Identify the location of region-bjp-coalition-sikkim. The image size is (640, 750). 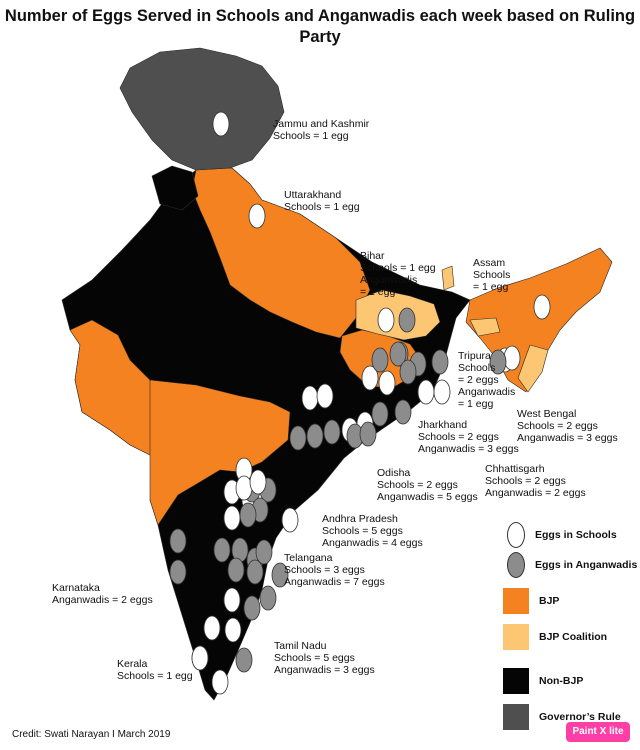
(448, 278).